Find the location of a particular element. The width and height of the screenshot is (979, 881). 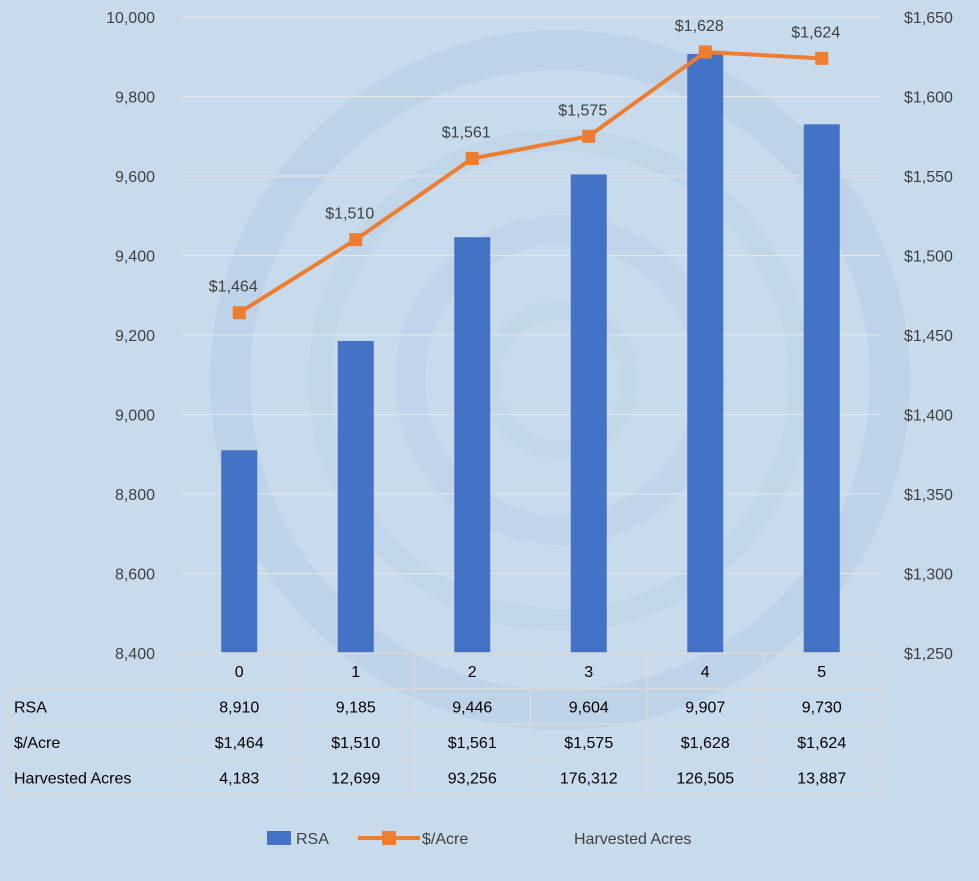

left-axis-tick-label: 8,600 is located at coordinates (135, 575).